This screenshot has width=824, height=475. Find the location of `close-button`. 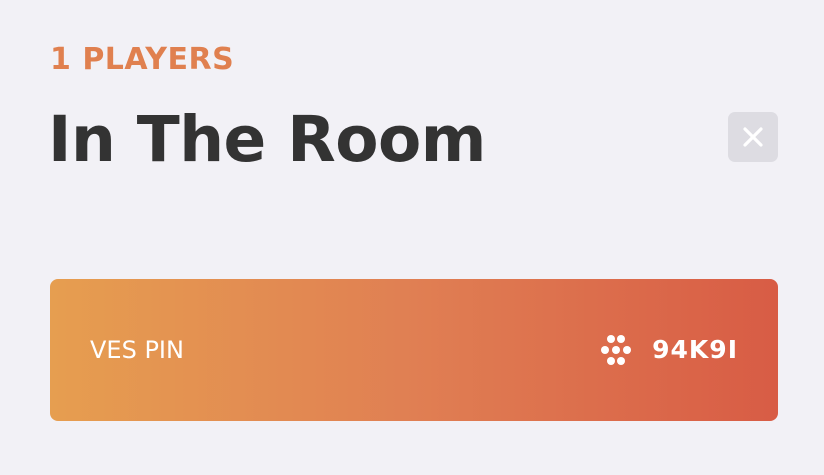

close-button is located at coordinates (753, 137).